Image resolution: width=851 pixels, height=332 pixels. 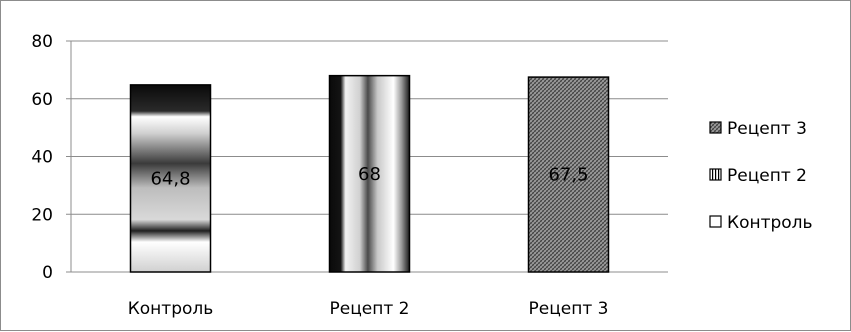 I want to click on data-label: 68, so click(x=369, y=174).